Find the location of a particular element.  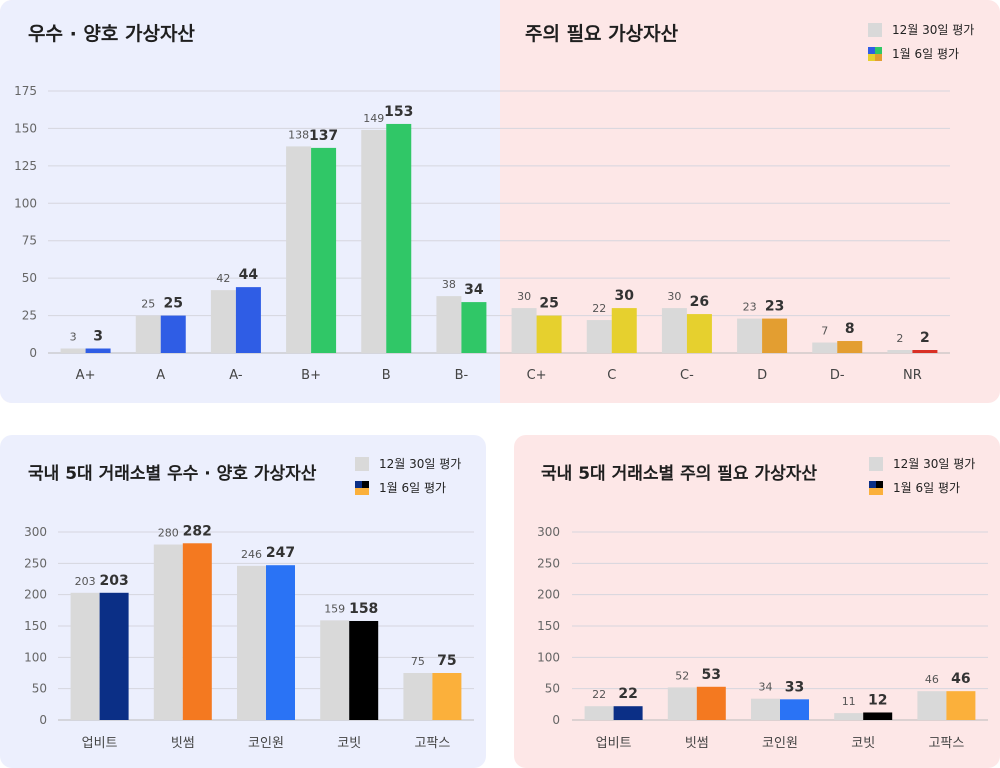

data-label-previous-a-: 42 is located at coordinates (223, 278).